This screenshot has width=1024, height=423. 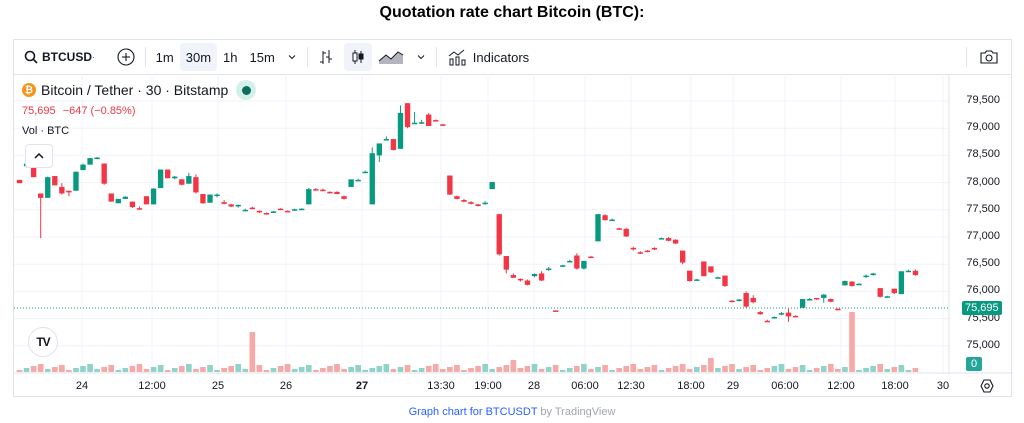 I want to click on compare-symbol-button, so click(x=126, y=57).